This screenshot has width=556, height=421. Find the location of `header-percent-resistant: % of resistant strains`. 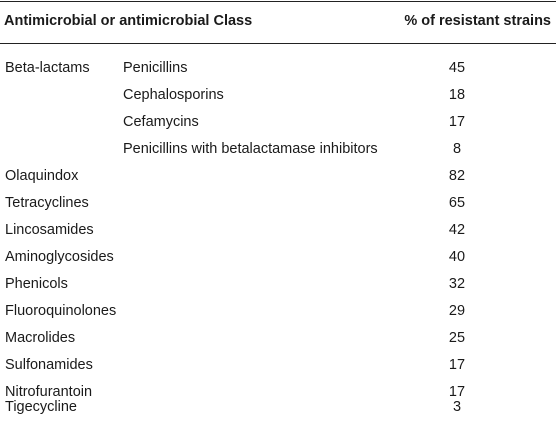

header-percent-resistant: % of resistant strains is located at coordinates (477, 21).